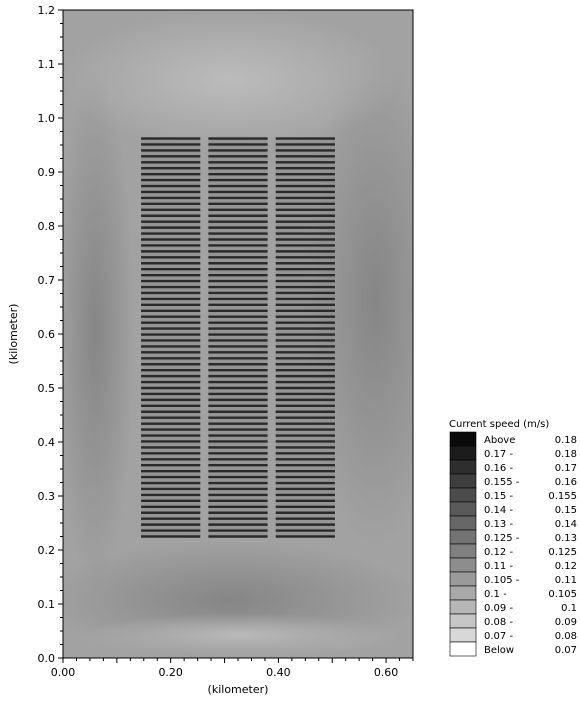 The width and height of the screenshot is (580, 702). What do you see at coordinates (47, 658) in the screenshot?
I see `y-tick-label: 0.0` at bounding box center [47, 658].